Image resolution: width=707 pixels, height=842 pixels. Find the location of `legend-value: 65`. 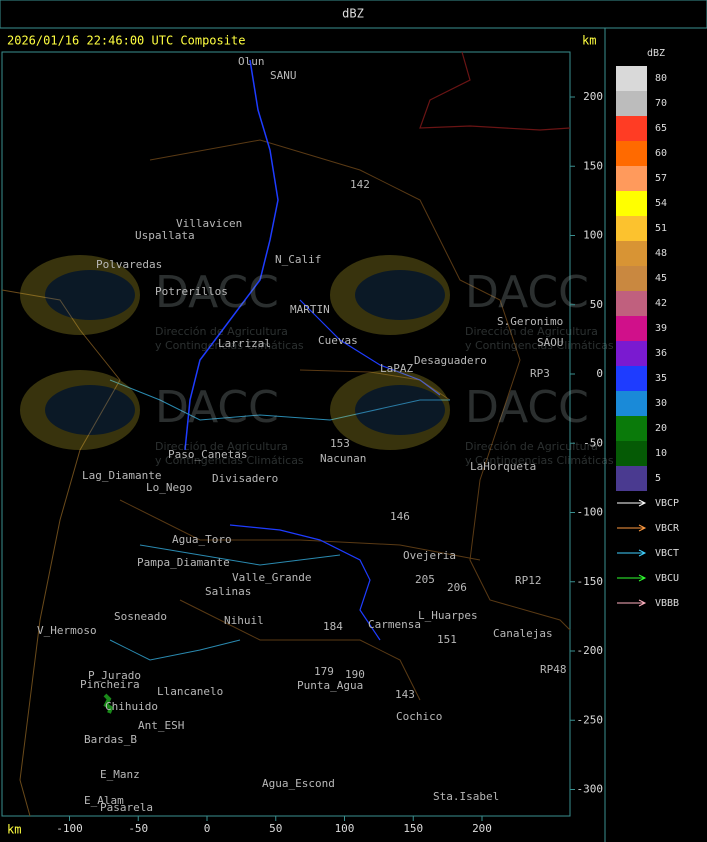

legend-value: 65 is located at coordinates (661, 128).